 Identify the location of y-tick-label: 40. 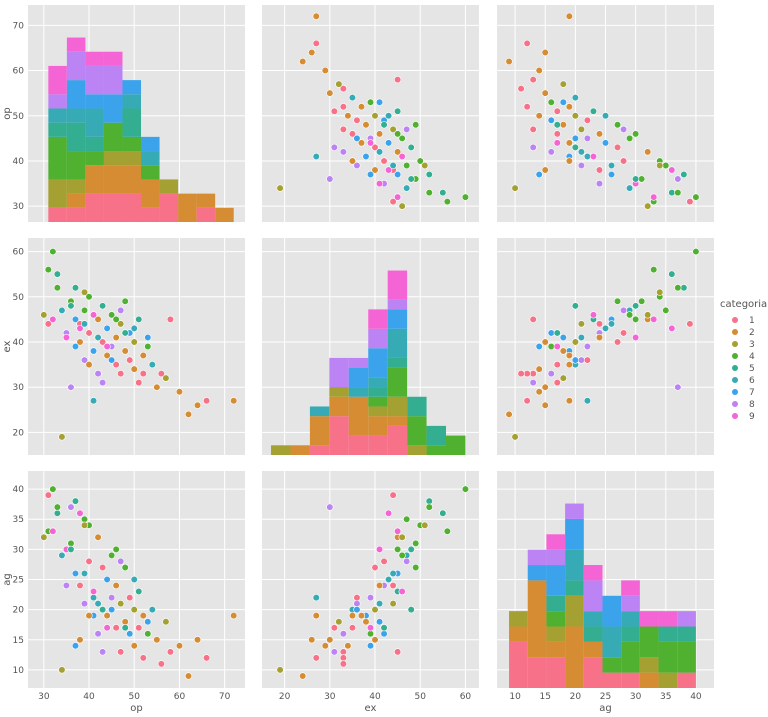
(19, 343).